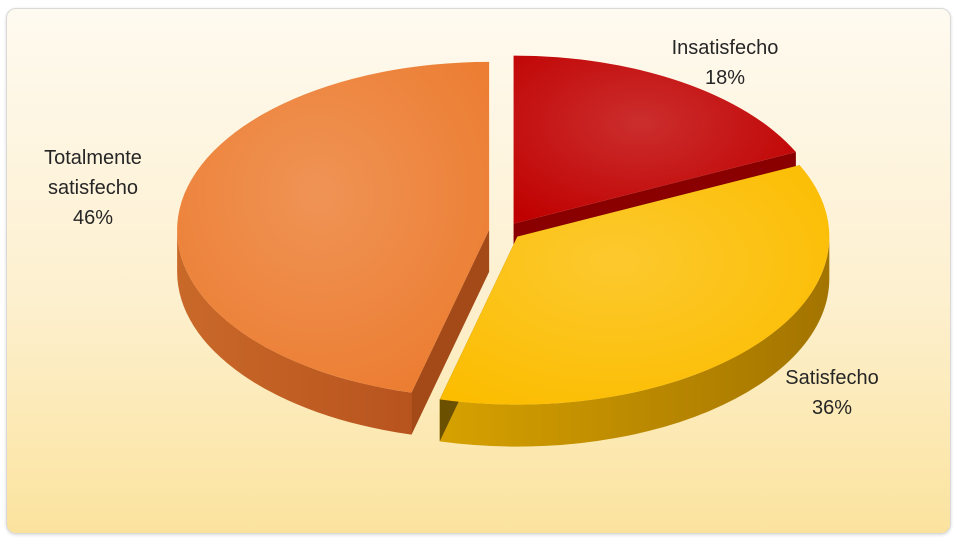 The image size is (957, 540). What do you see at coordinates (831, 393) in the screenshot?
I see `data-label-2: Satisfecho 36%` at bounding box center [831, 393].